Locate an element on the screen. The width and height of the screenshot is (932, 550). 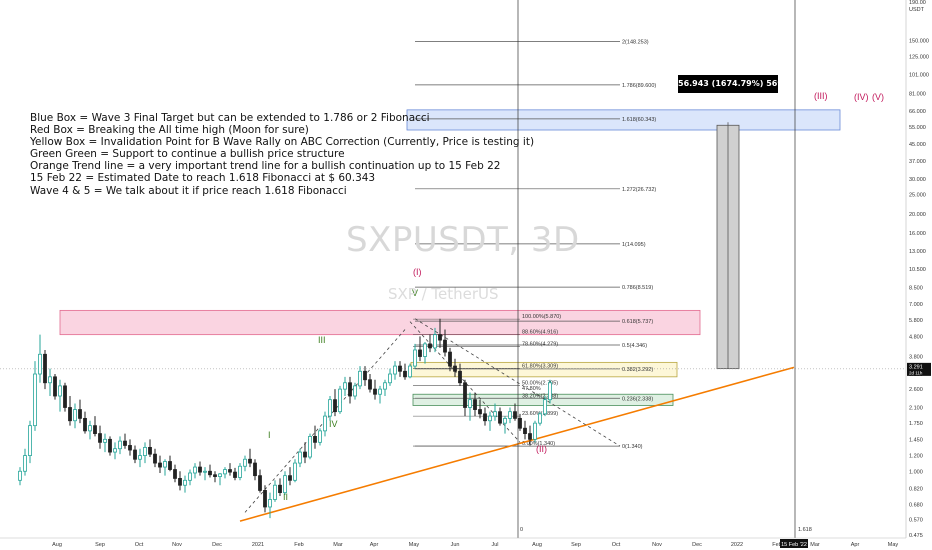
price-tick-label: 125.000 is located at coordinates (919, 57).